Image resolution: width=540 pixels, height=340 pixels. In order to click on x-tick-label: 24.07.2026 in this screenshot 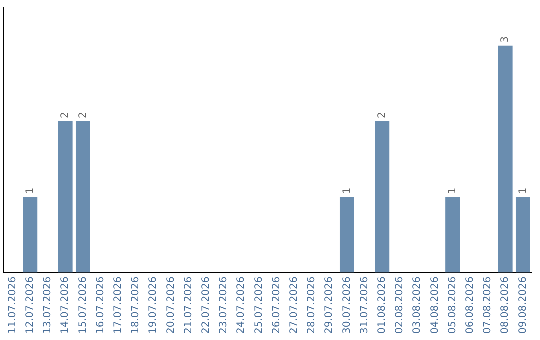, I will do `click(242, 305)`.